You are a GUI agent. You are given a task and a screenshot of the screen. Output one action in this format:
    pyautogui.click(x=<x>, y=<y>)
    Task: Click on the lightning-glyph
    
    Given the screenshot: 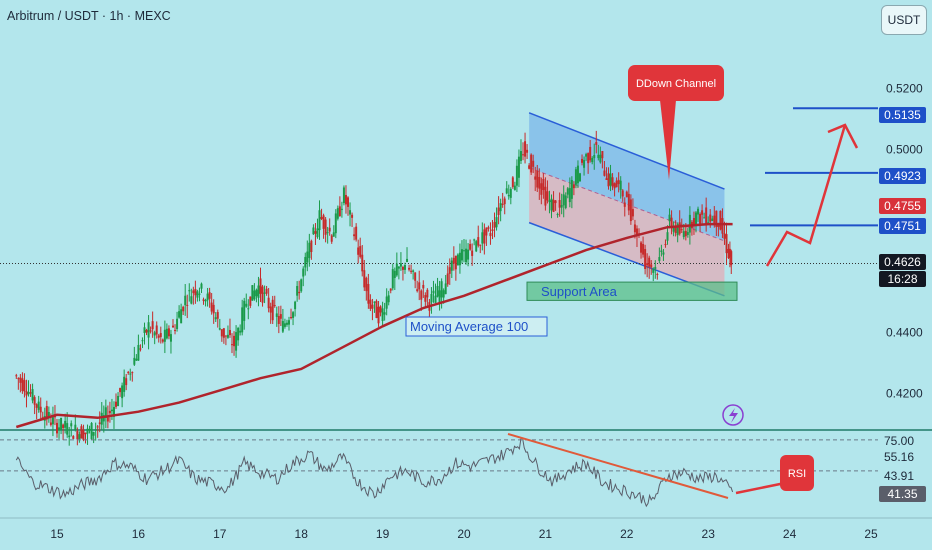 What is the action you would take?
    pyautogui.click(x=733, y=415)
    